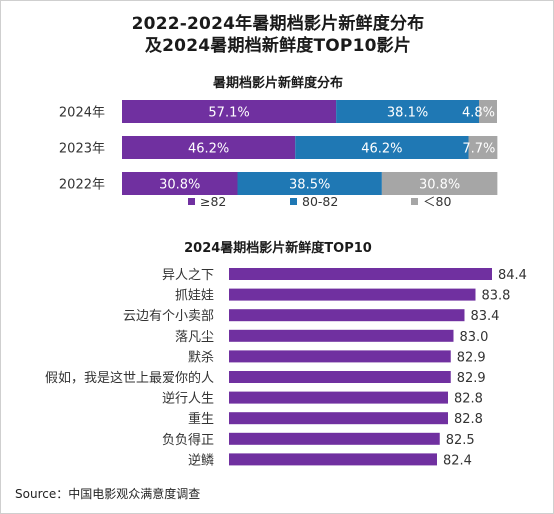 Image resolution: width=554 pixels, height=514 pixels. I want to click on category-label: 2024年, so click(82, 113).